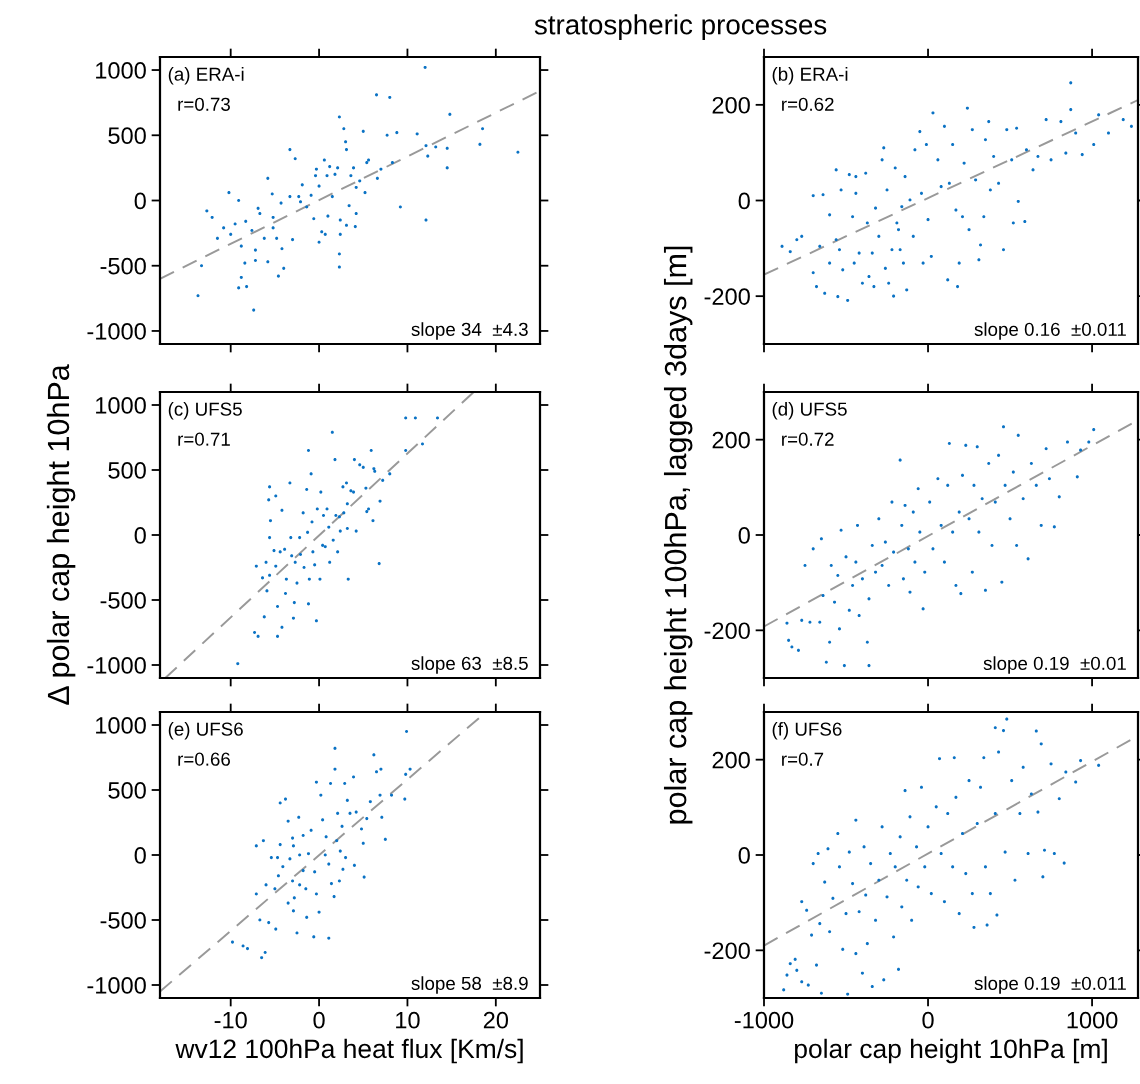  What do you see at coordinates (204, 104) in the screenshot?
I see `annotation: r=0.73` at bounding box center [204, 104].